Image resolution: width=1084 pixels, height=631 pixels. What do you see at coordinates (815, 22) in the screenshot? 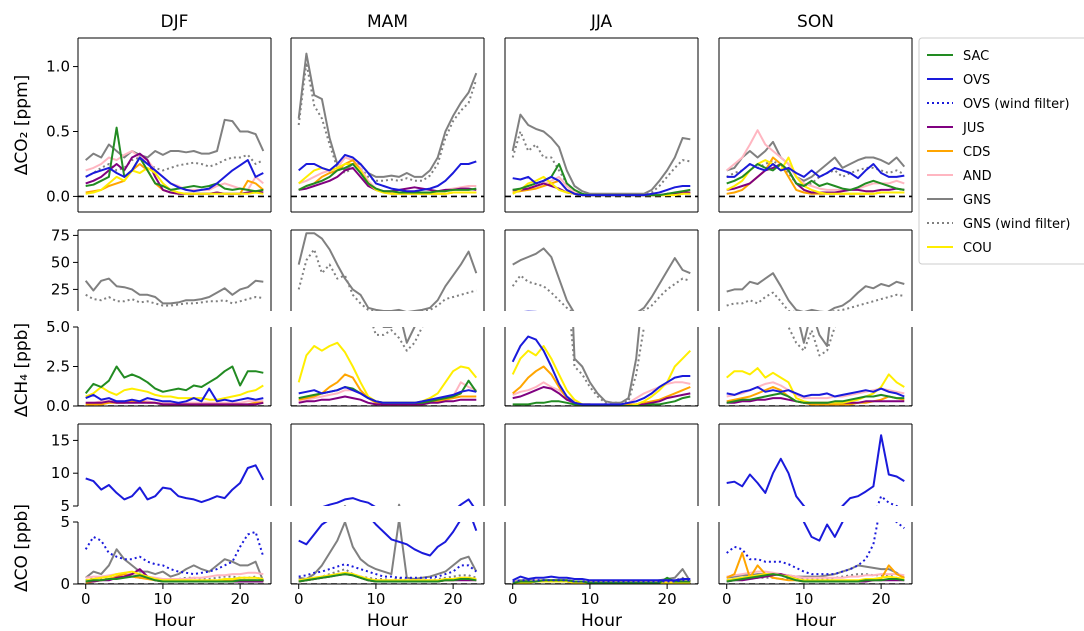
I see `column-title-son: SON` at bounding box center [815, 22].